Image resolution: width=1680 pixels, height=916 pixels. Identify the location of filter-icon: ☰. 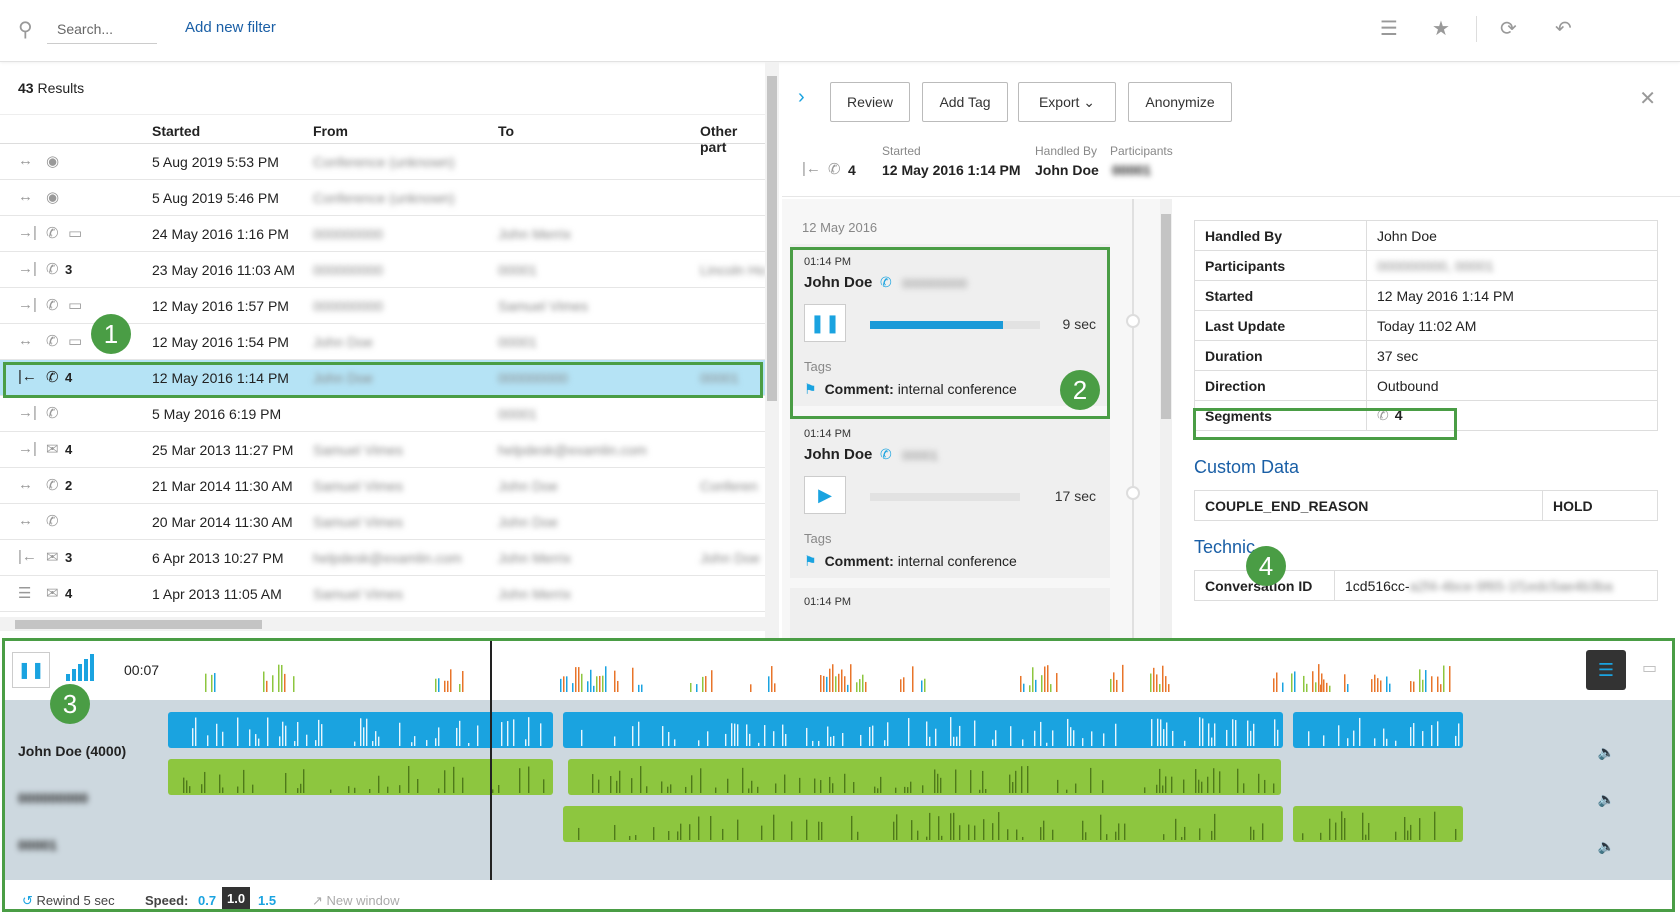
(1389, 29).